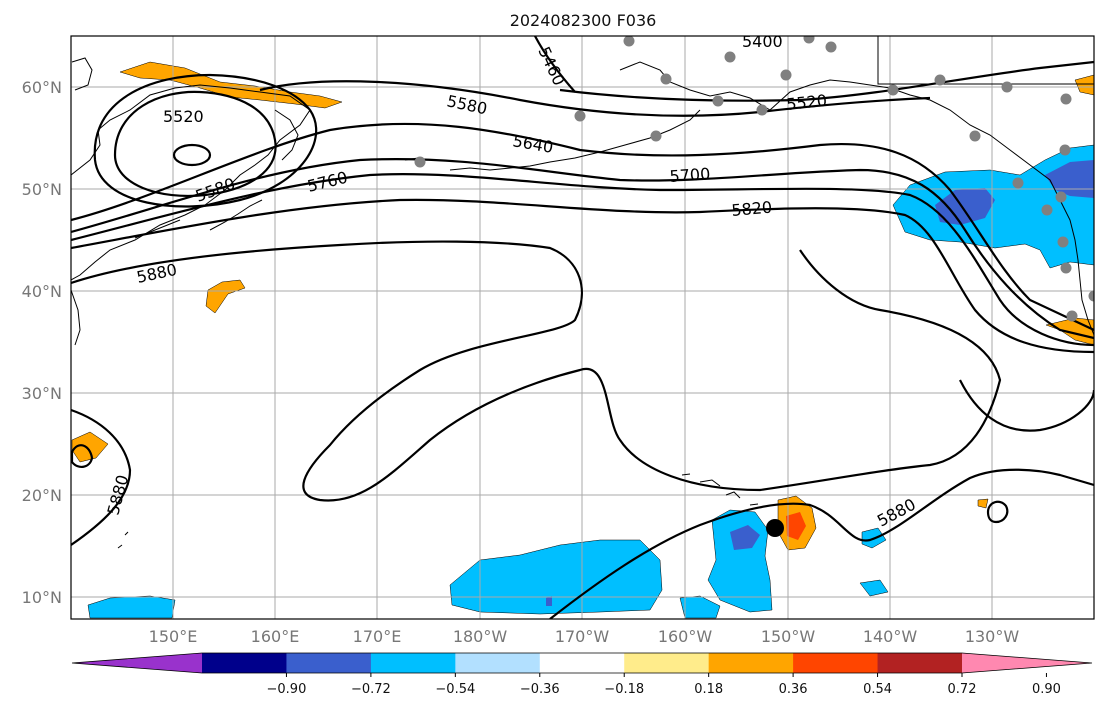 The height and width of the screenshot is (712, 1105). I want to click on center-marker, so click(775, 528).